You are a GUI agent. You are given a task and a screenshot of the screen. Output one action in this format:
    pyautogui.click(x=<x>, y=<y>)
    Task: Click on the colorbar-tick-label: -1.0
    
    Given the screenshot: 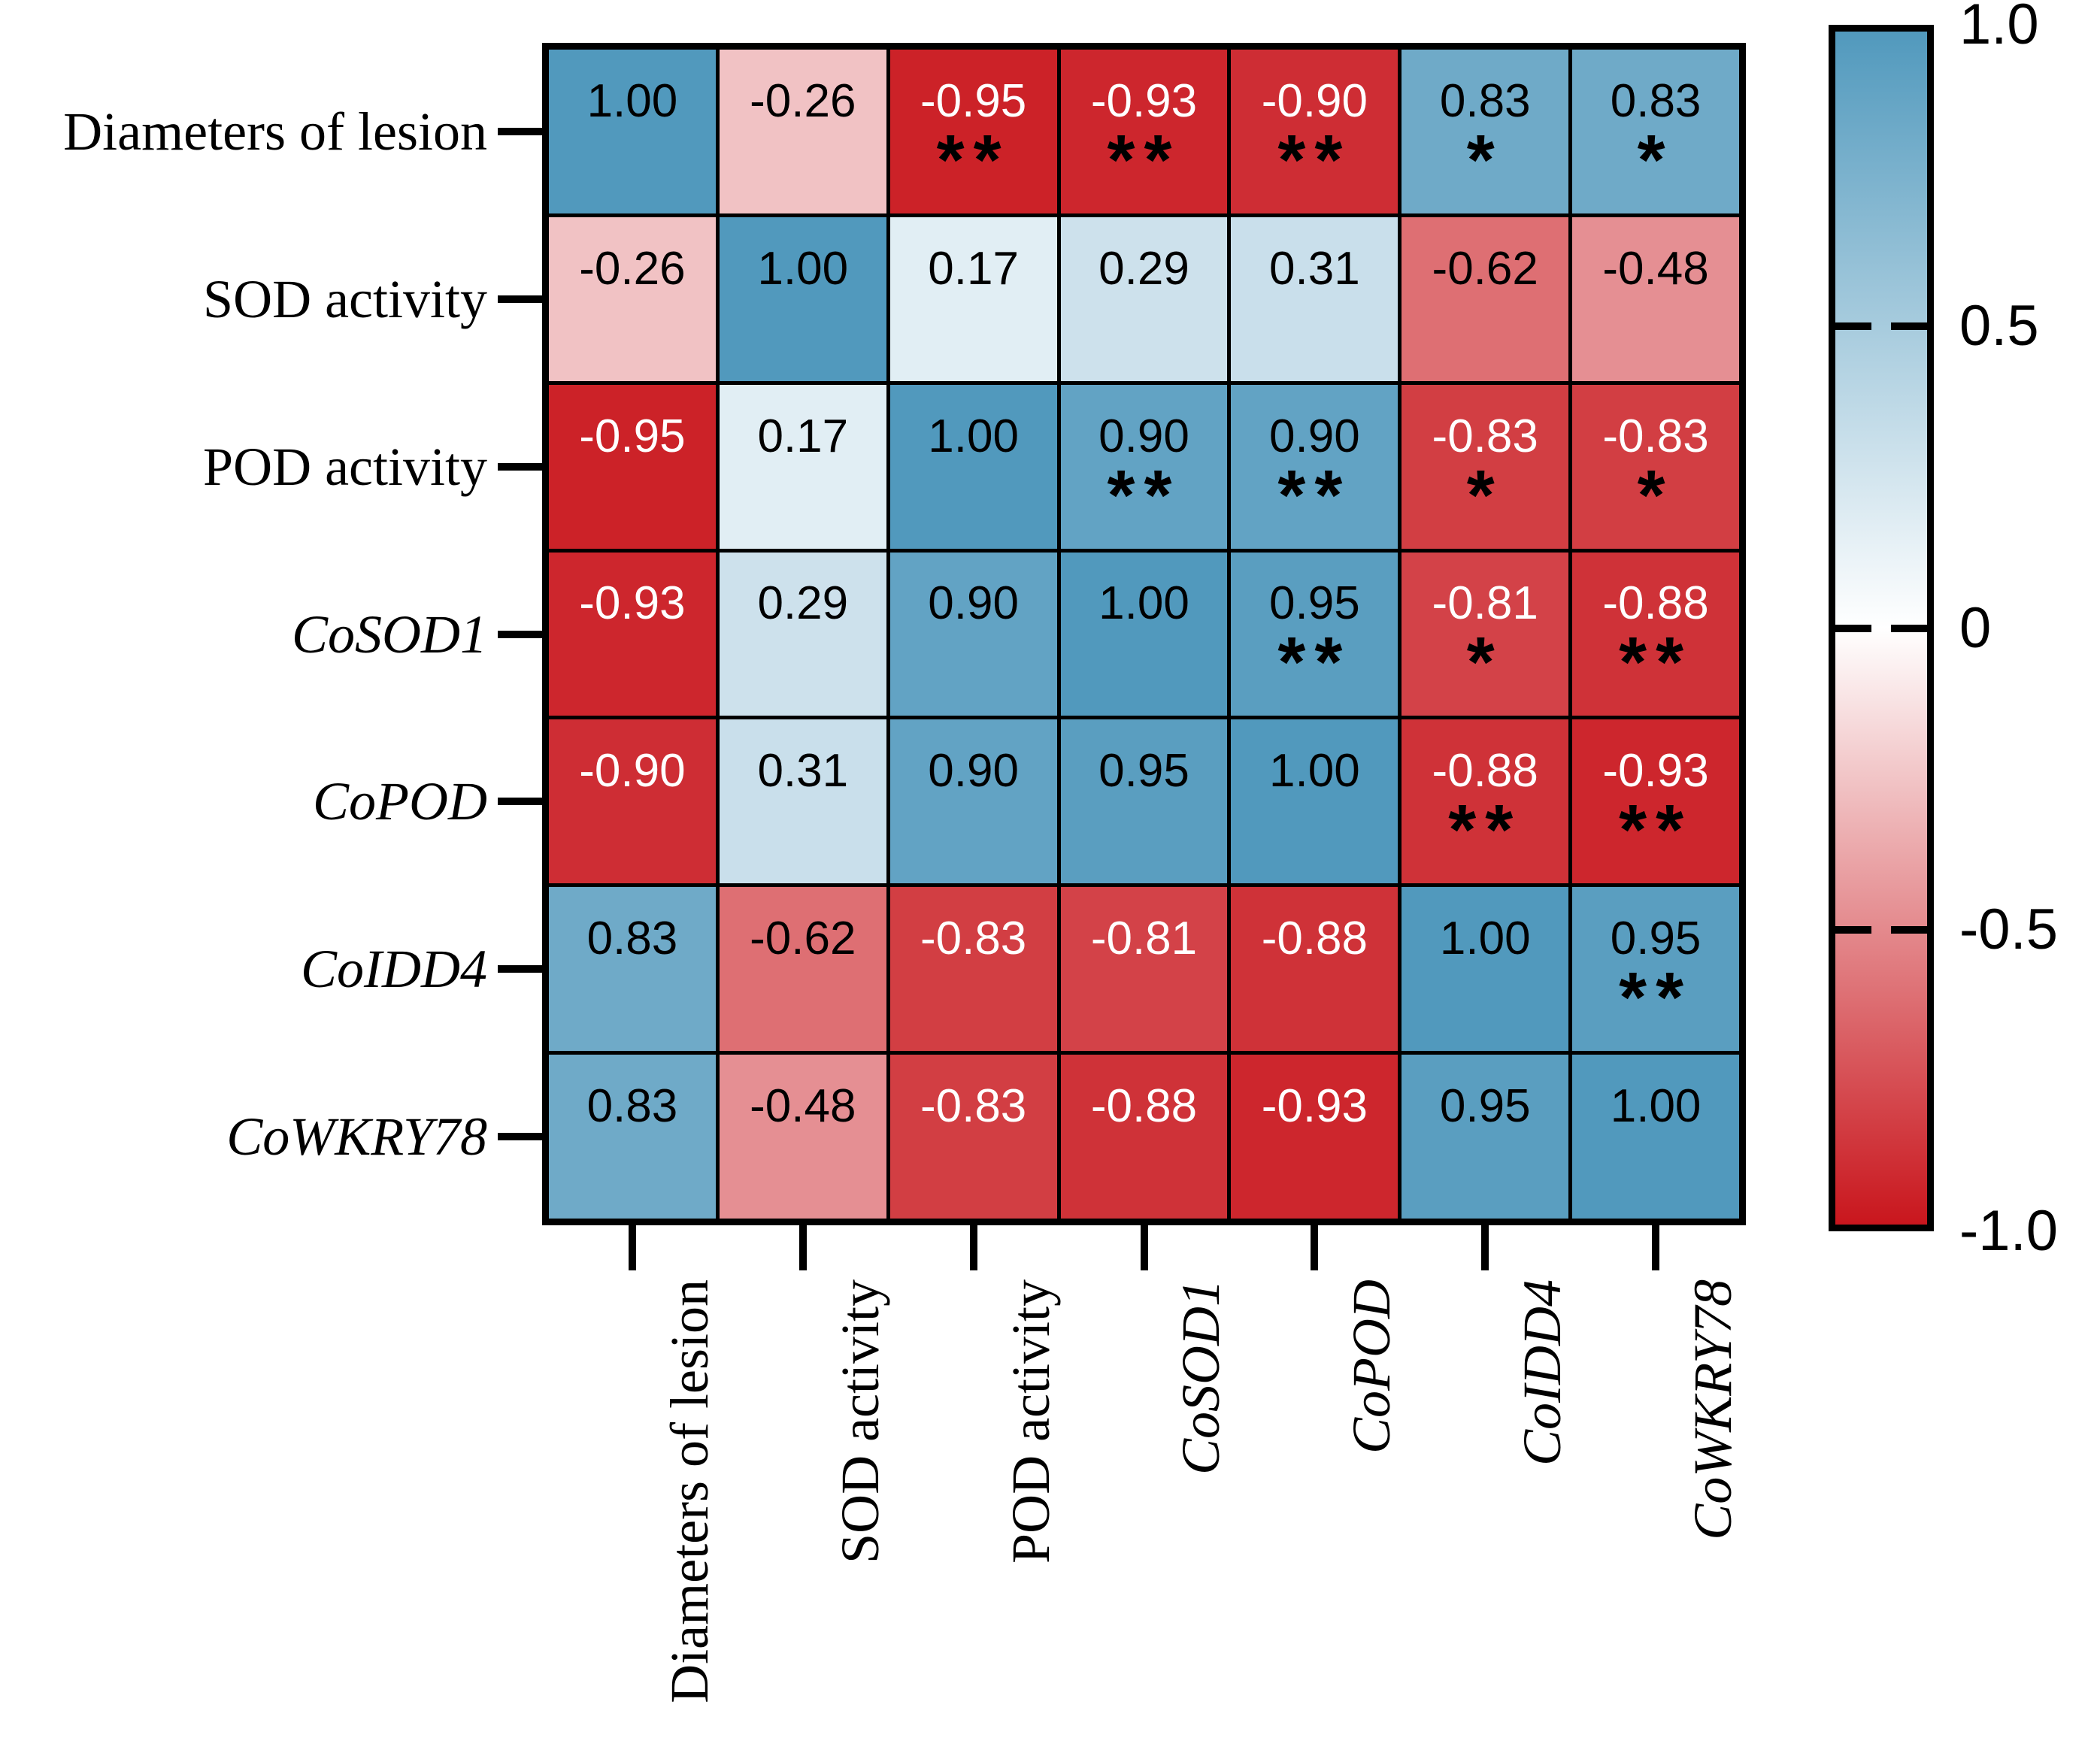 What is the action you would take?
    pyautogui.click(x=2008, y=1231)
    